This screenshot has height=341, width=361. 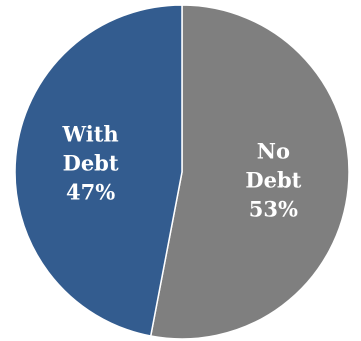 What do you see at coordinates (90, 191) in the screenshot?
I see `pie-slice-label-line: 47%` at bounding box center [90, 191].